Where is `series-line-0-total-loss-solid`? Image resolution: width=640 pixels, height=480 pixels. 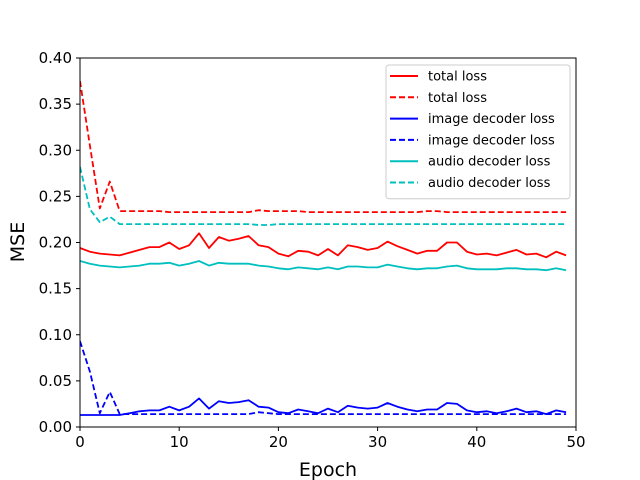
series-line-0-total-loss-solid is located at coordinates (323, 245).